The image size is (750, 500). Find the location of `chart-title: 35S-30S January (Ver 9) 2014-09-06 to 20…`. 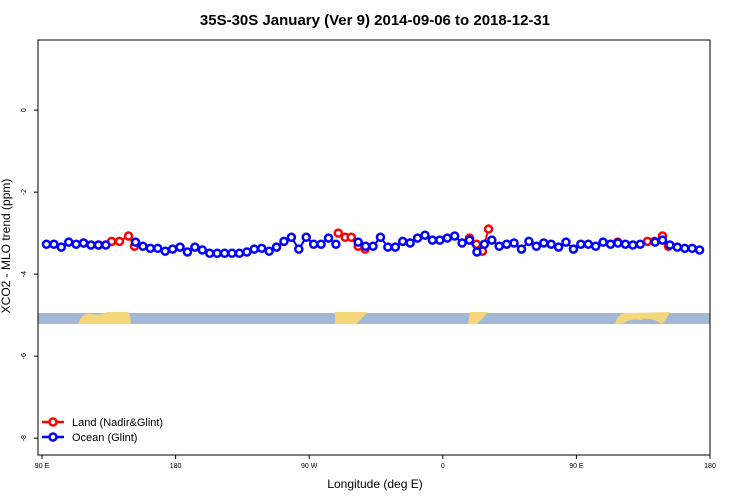

chart-title: 35S-30S January (Ver 9) 2014-09-06 to 20… is located at coordinates (375, 20).